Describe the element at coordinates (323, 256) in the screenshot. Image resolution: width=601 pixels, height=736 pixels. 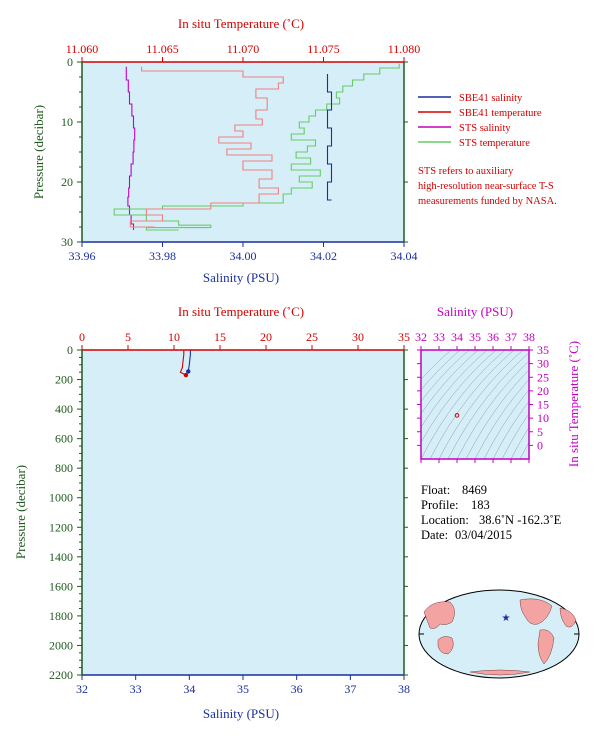
I see `salinity-tick-label: 34.02` at that location.